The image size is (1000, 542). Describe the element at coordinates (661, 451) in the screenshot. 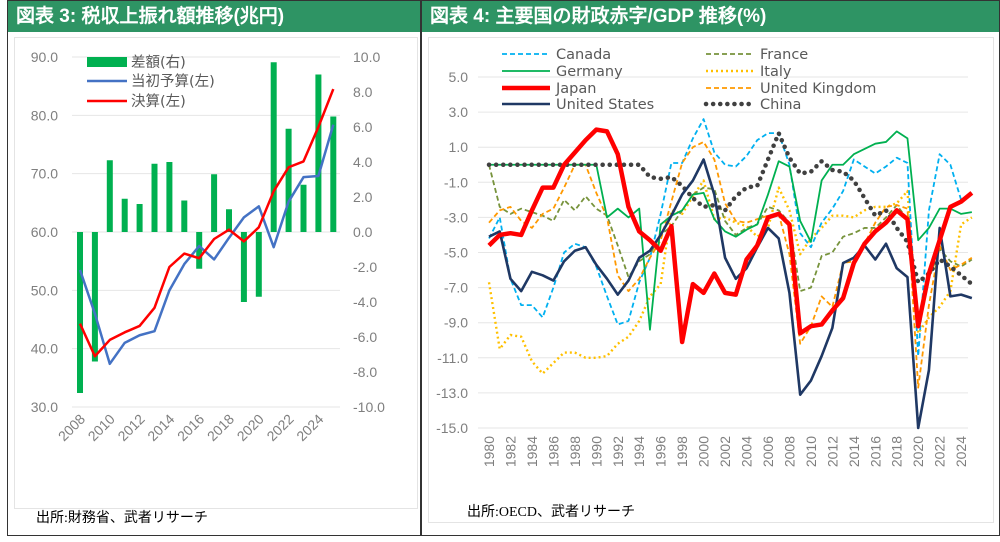

I see `x-tick-label: 1996` at that location.